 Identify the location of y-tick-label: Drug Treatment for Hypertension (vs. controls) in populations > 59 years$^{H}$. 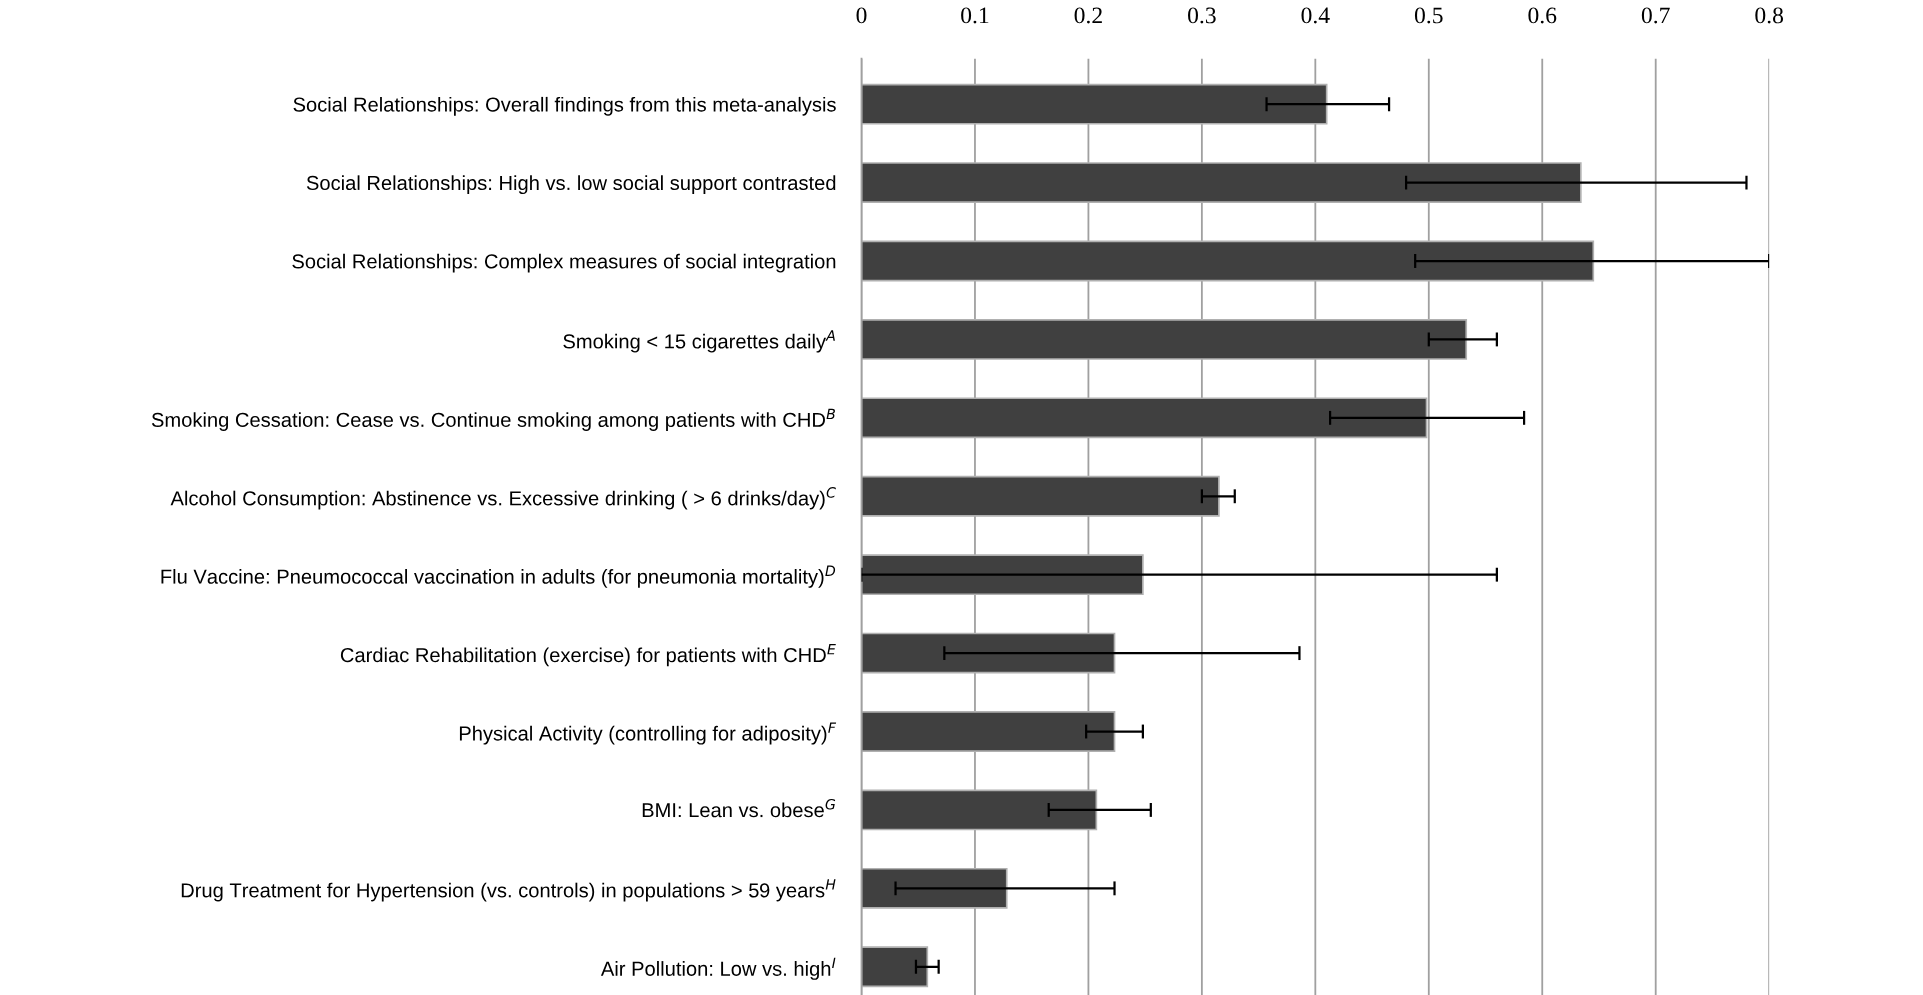
(508, 890).